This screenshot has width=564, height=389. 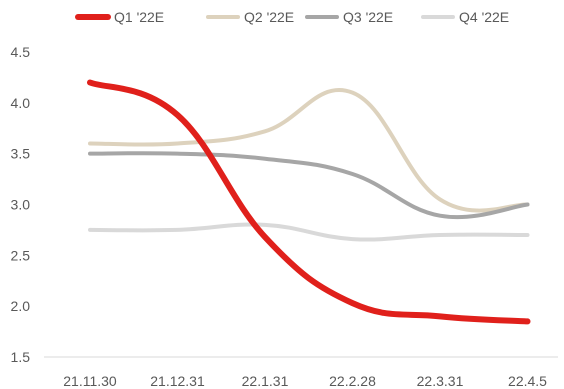 I want to click on legend: Q1 '22E Q2 '22E Q3 '22E Q4 '22E, so click(x=292, y=17).